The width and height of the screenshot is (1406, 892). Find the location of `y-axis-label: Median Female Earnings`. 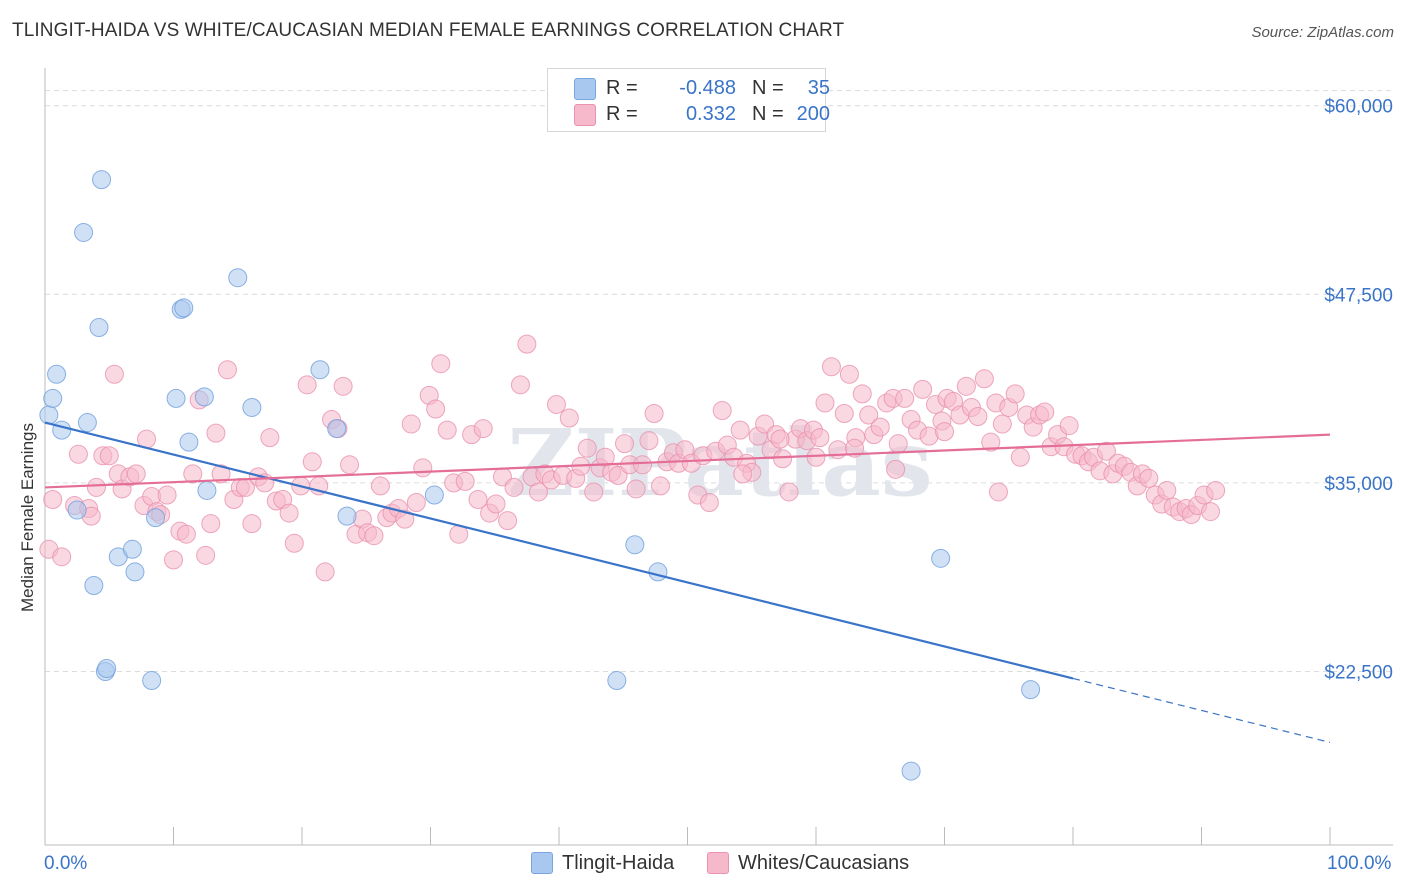

y-axis-label: Median Female Earnings is located at coordinates (27, 517).